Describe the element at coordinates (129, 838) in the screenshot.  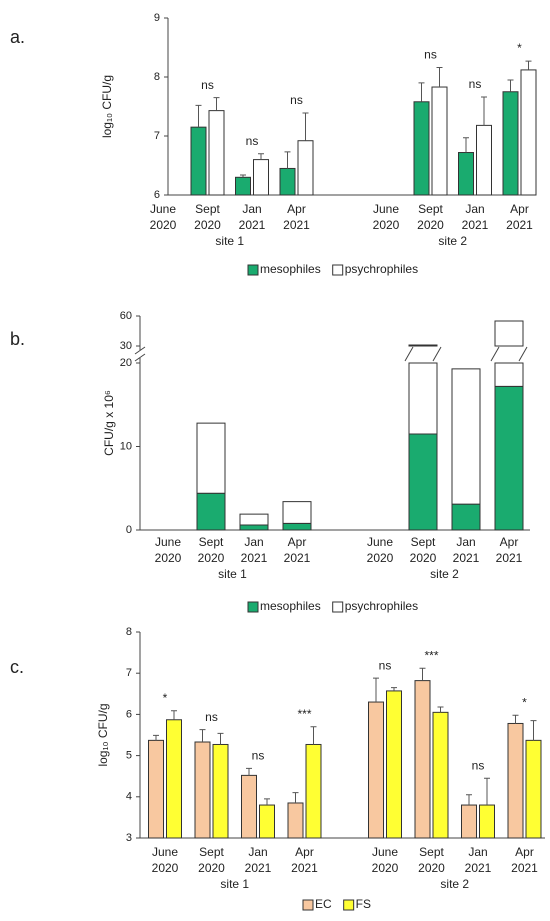
I see `y-tick-label: 3` at that location.